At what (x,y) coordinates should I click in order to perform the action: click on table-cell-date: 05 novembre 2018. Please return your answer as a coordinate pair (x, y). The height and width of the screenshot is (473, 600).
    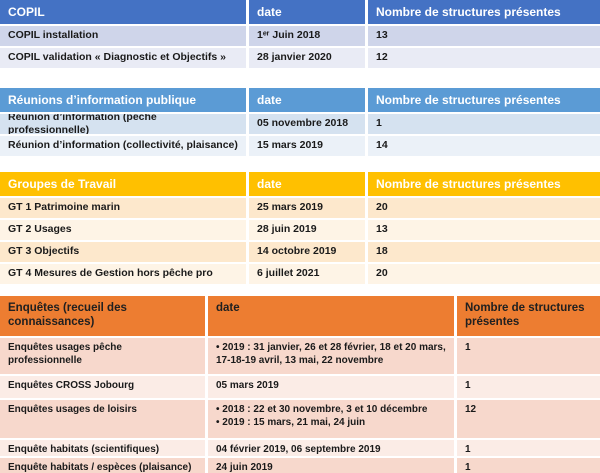
    Looking at the image, I should click on (307, 124).